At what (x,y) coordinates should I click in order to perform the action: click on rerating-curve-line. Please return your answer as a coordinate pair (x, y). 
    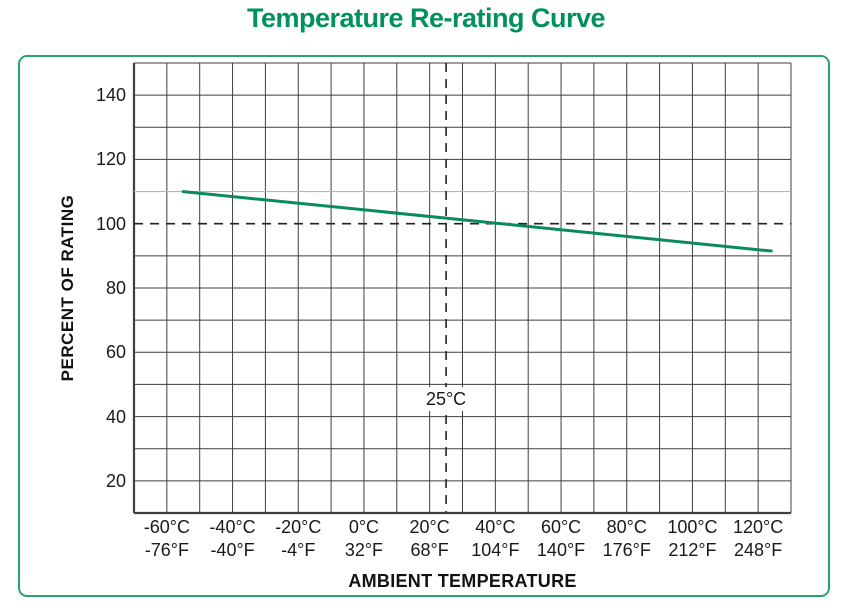
    Looking at the image, I should click on (477, 221).